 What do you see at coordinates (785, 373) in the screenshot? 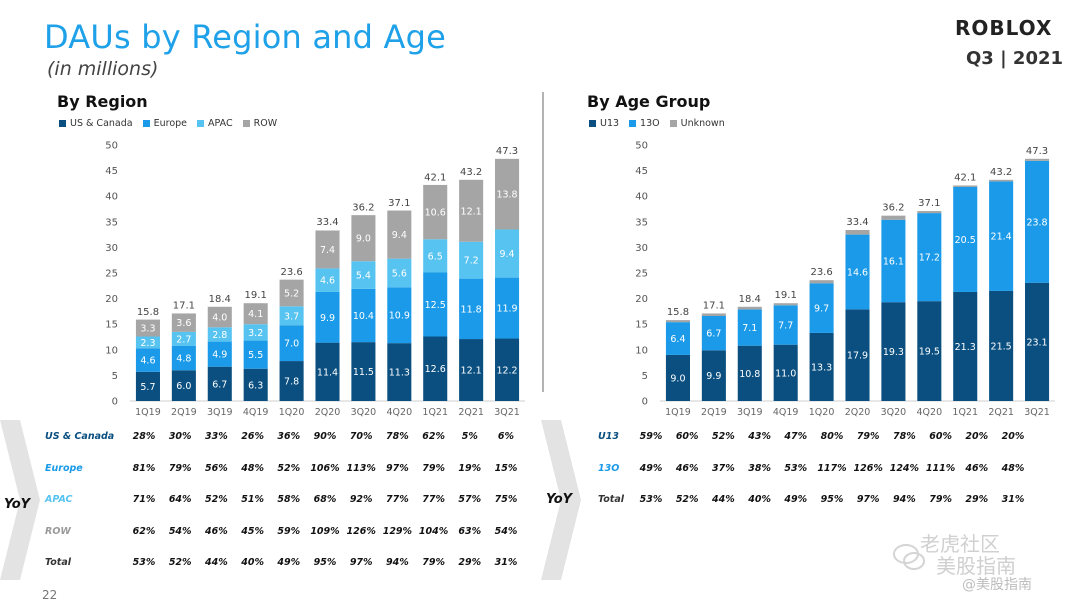
I see `data-label: 11.0` at bounding box center [785, 373].